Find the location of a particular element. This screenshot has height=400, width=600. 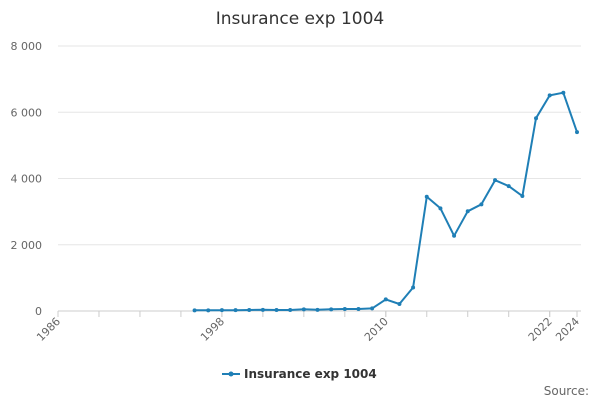

chart-title: Insurance exp 1004 is located at coordinates (300, 19).